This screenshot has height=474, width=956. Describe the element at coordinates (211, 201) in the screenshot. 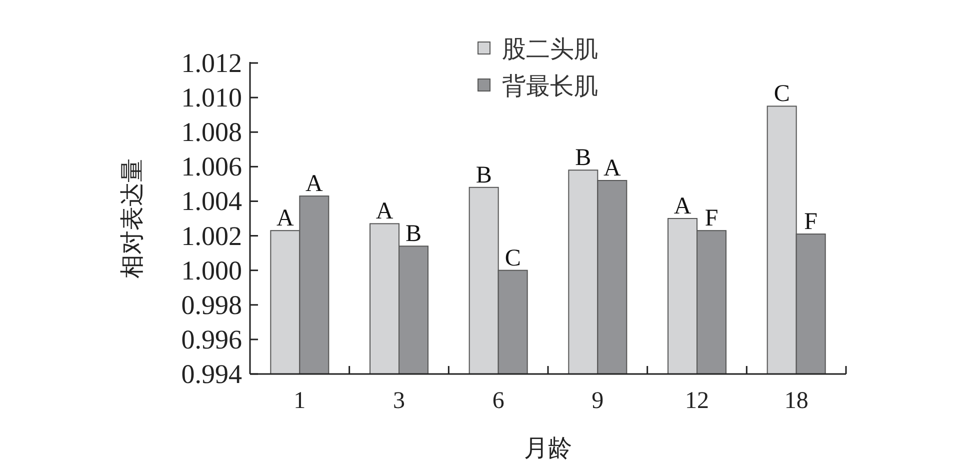

I see `y-tick-label: 1.004` at that location.